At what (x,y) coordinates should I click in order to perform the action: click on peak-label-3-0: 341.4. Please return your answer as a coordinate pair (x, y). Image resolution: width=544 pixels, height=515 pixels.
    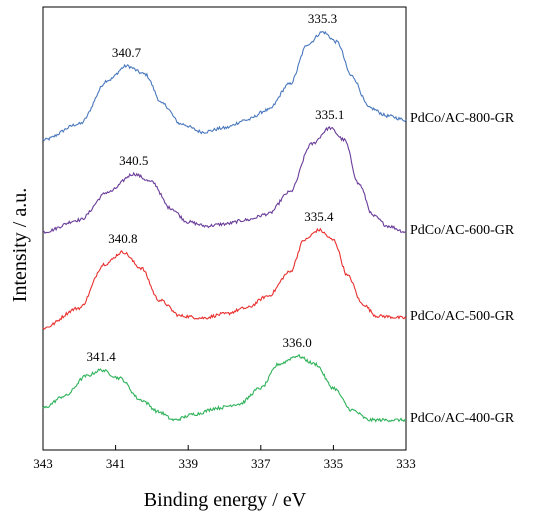
    Looking at the image, I should click on (101, 356).